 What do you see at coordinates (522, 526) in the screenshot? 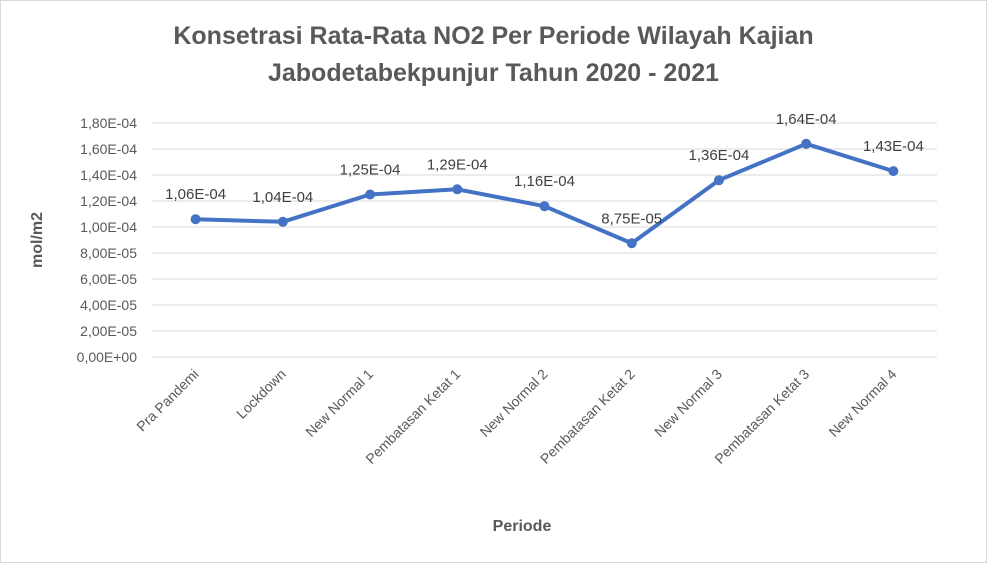
I see `x-axis-title: Periode` at bounding box center [522, 526].